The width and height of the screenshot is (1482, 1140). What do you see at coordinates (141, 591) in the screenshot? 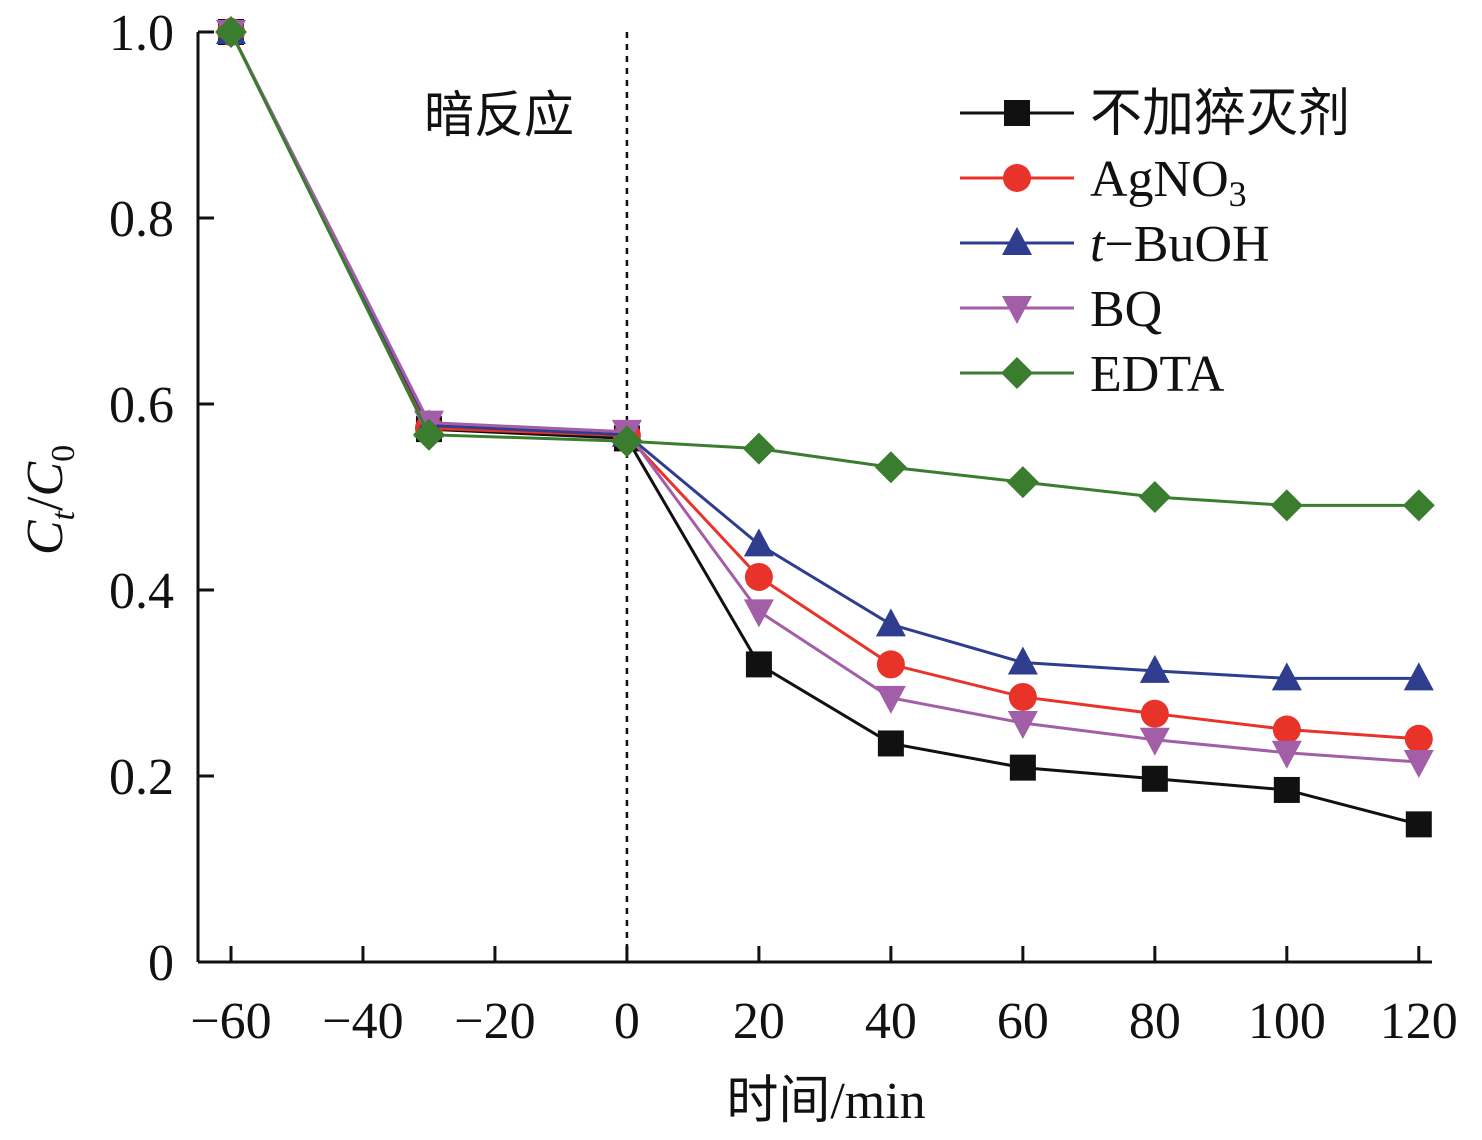
I see `y-tick-label: 0.4` at bounding box center [141, 591].